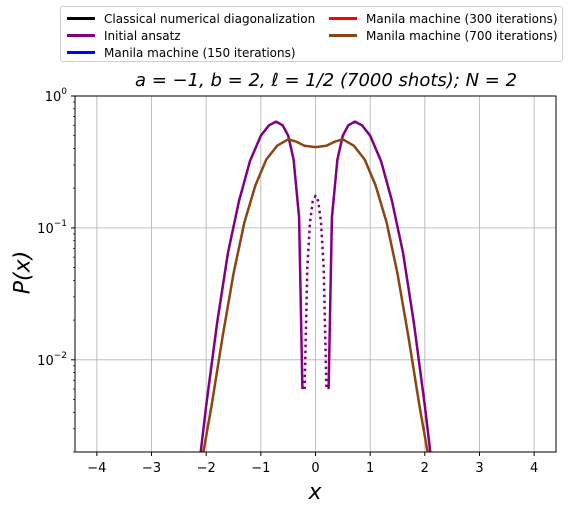  Describe the element at coordinates (462, 18) in the screenshot. I see `legend-label: Manila machine (300 iterations)` at that location.